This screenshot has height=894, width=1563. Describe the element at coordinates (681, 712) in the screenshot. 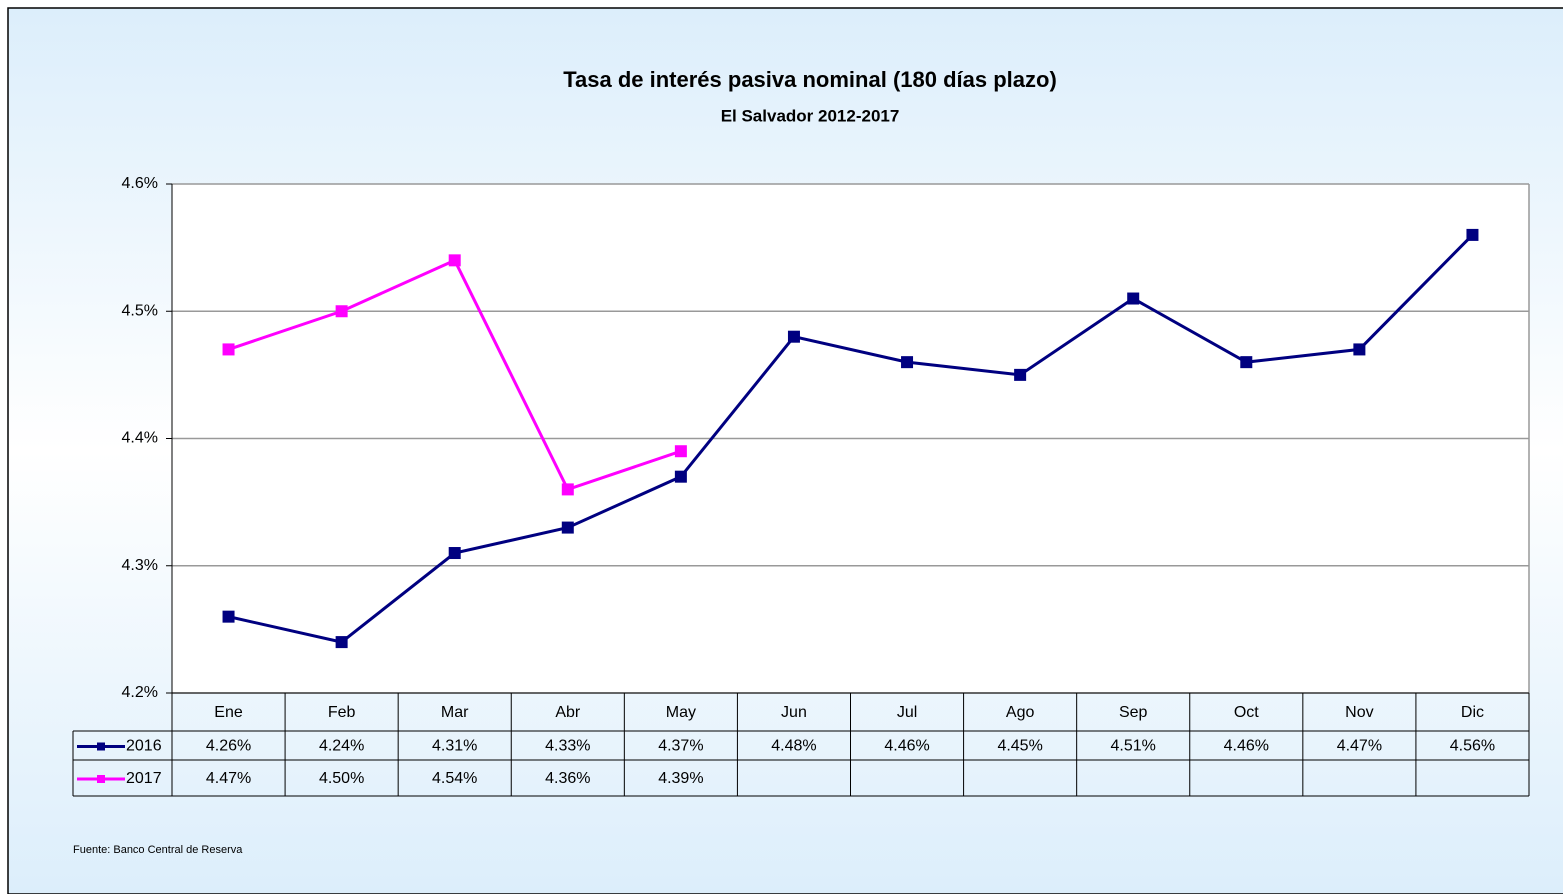

I see `x-tick-label: May` at that location.